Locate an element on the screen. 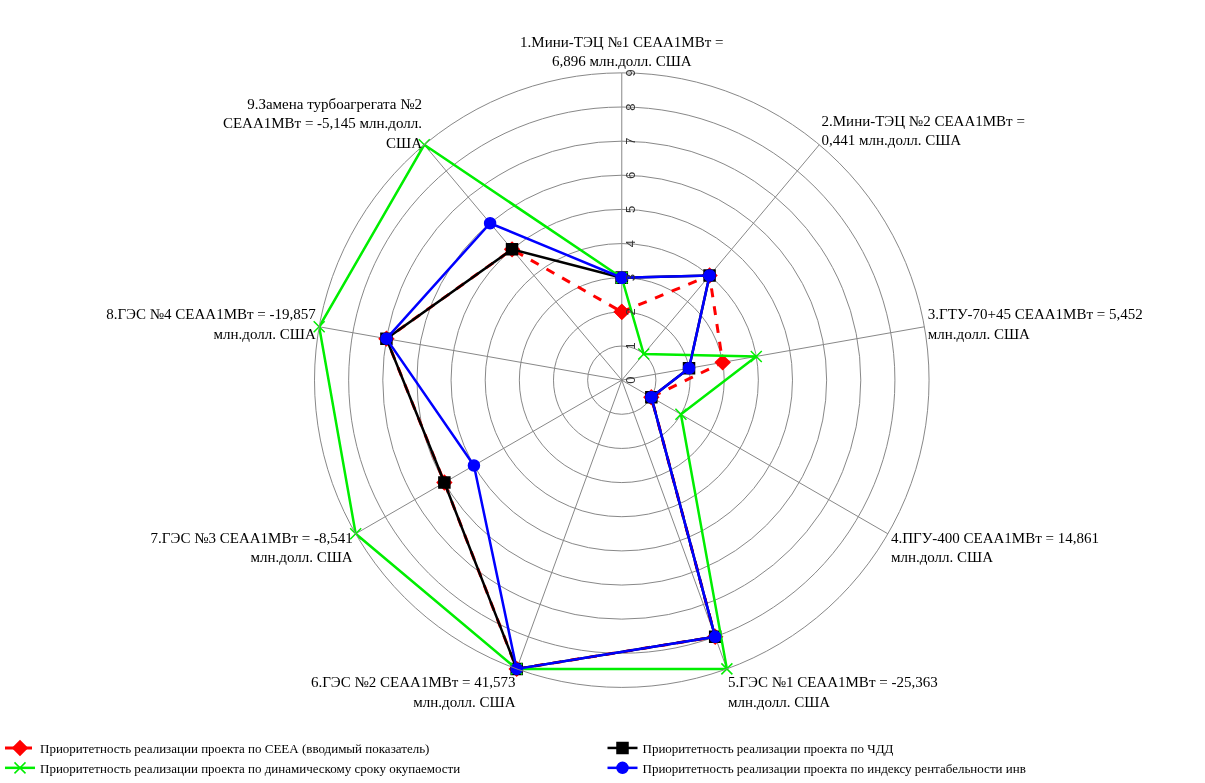 This screenshot has width=1205, height=783. spoke-label: 8.ГЭС №4 СЕАА1МВт = -19,857 млн.долл. США is located at coordinates (211, 324).